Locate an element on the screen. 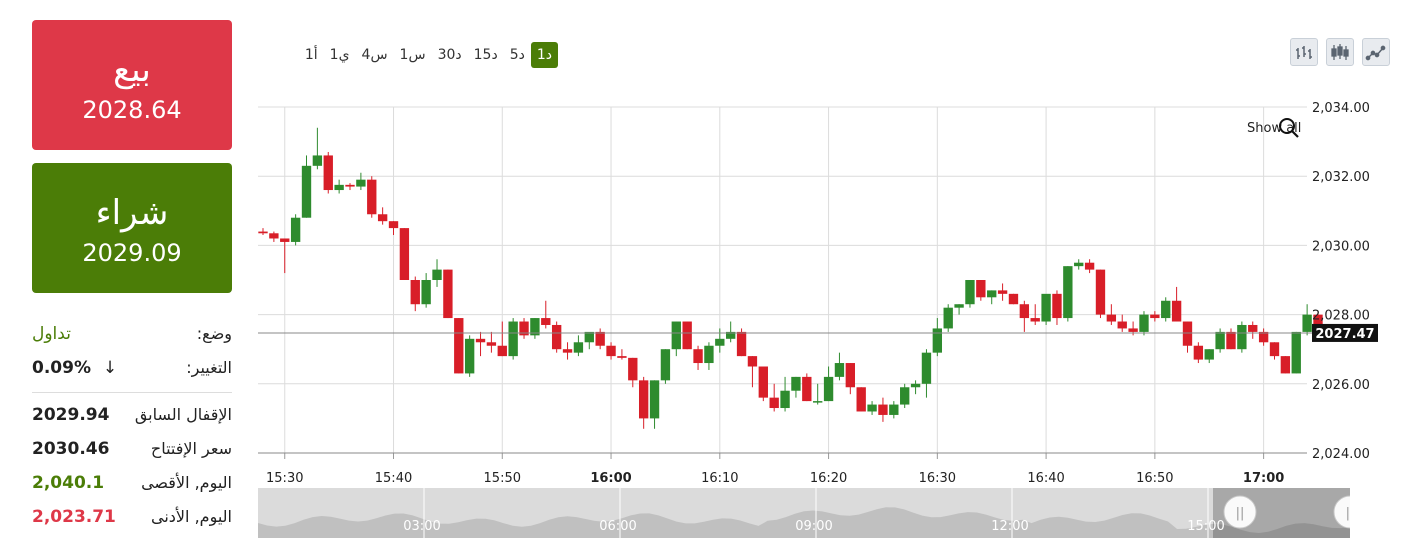 Image resolution: width=1413 pixels, height=554 pixels. x-tick-label: 15:50 is located at coordinates (502, 478).